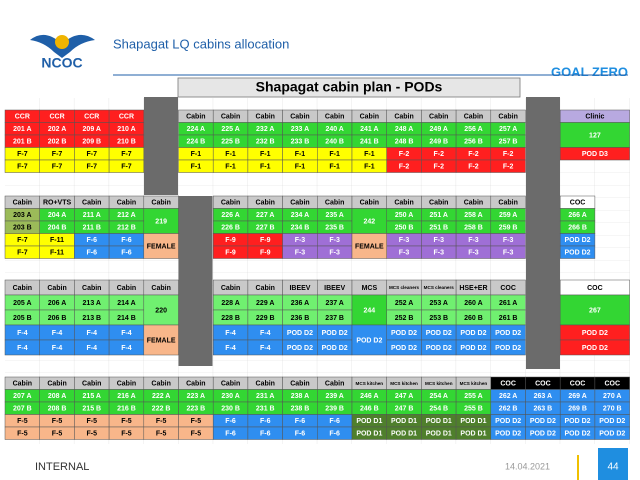 This screenshot has width=640, height=480. I want to click on cell-text: 251 B, so click(438, 228).